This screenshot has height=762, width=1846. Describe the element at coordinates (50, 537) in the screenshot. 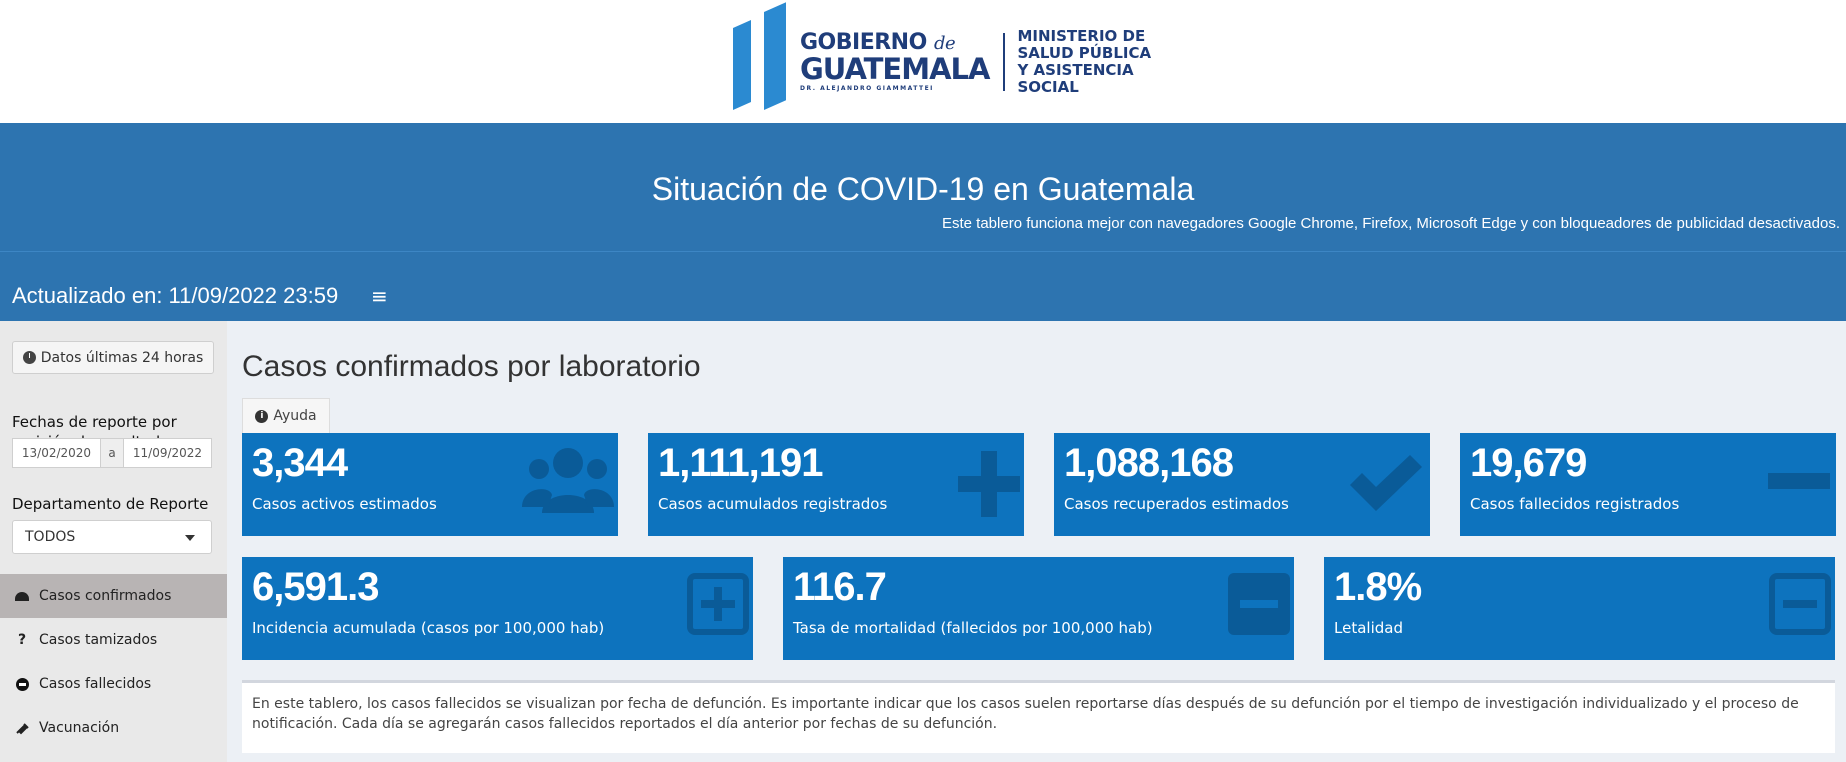

I see `department-value: TODOS` at that location.